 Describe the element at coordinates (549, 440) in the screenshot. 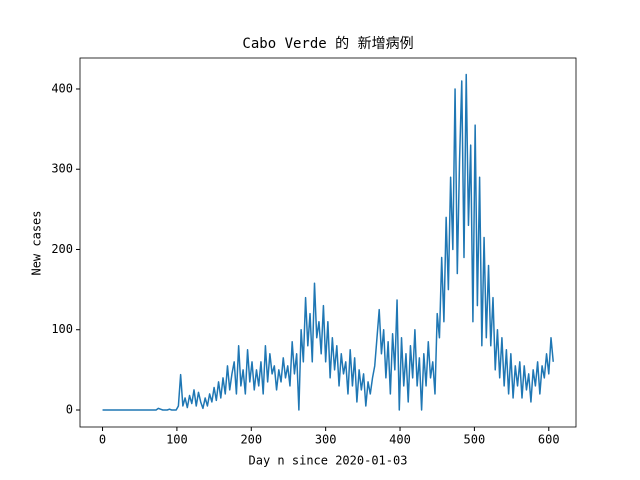

I see `x-tick-label: 600` at that location.